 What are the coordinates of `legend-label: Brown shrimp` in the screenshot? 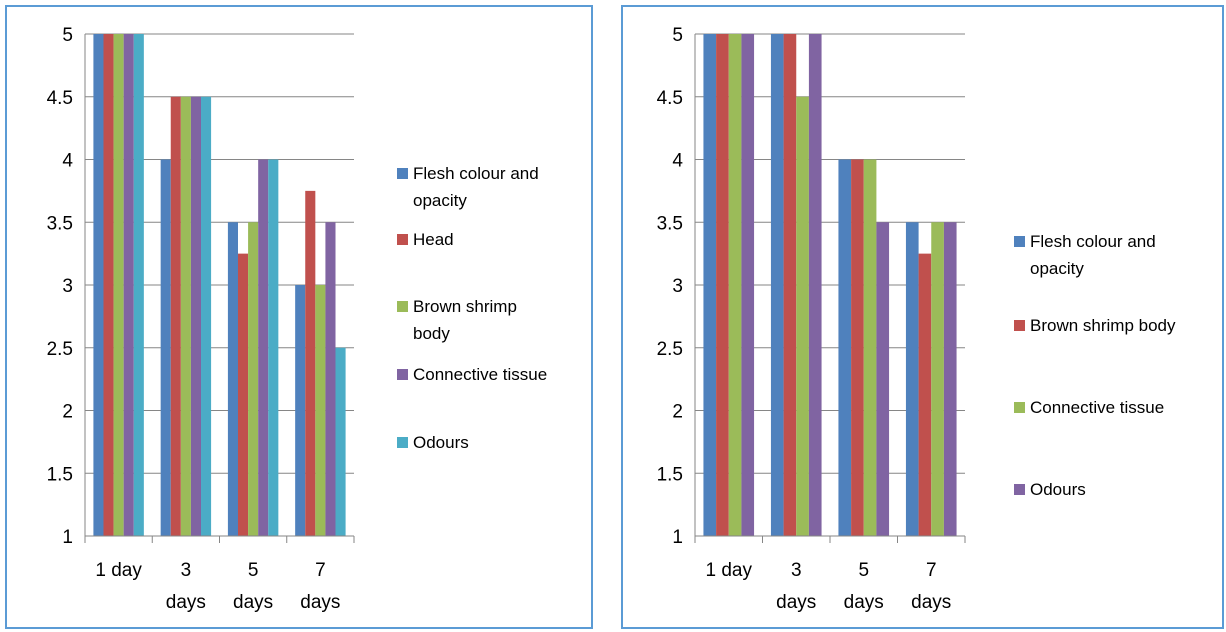 It's located at (465, 306).